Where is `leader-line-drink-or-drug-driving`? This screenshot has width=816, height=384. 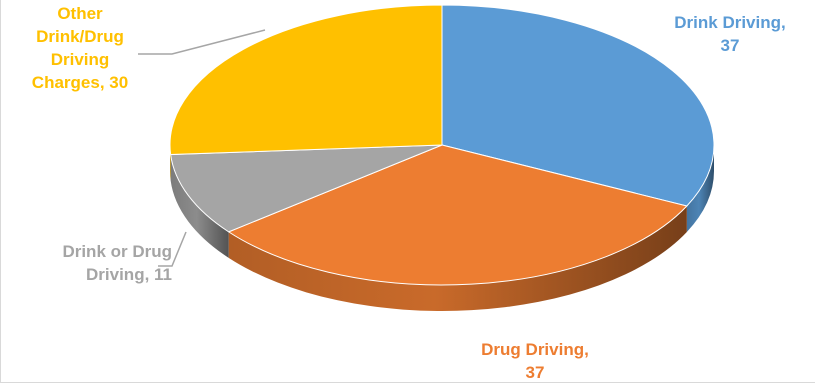
leader-line-drink-or-drug-driving is located at coordinates (172, 249).